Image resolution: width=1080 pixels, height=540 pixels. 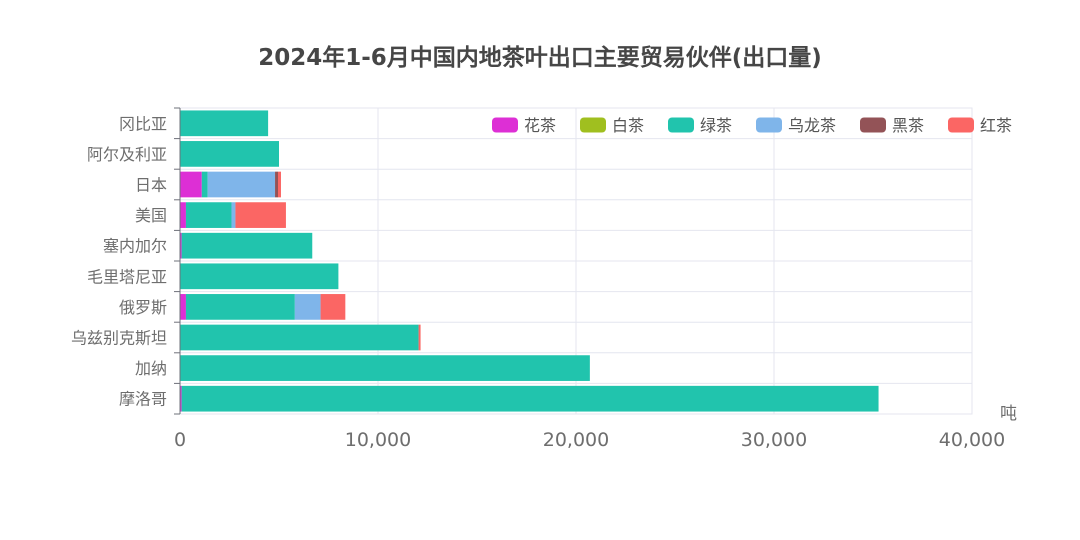 What do you see at coordinates (151, 215) in the screenshot?
I see `y-tick-label: 美国` at bounding box center [151, 215].